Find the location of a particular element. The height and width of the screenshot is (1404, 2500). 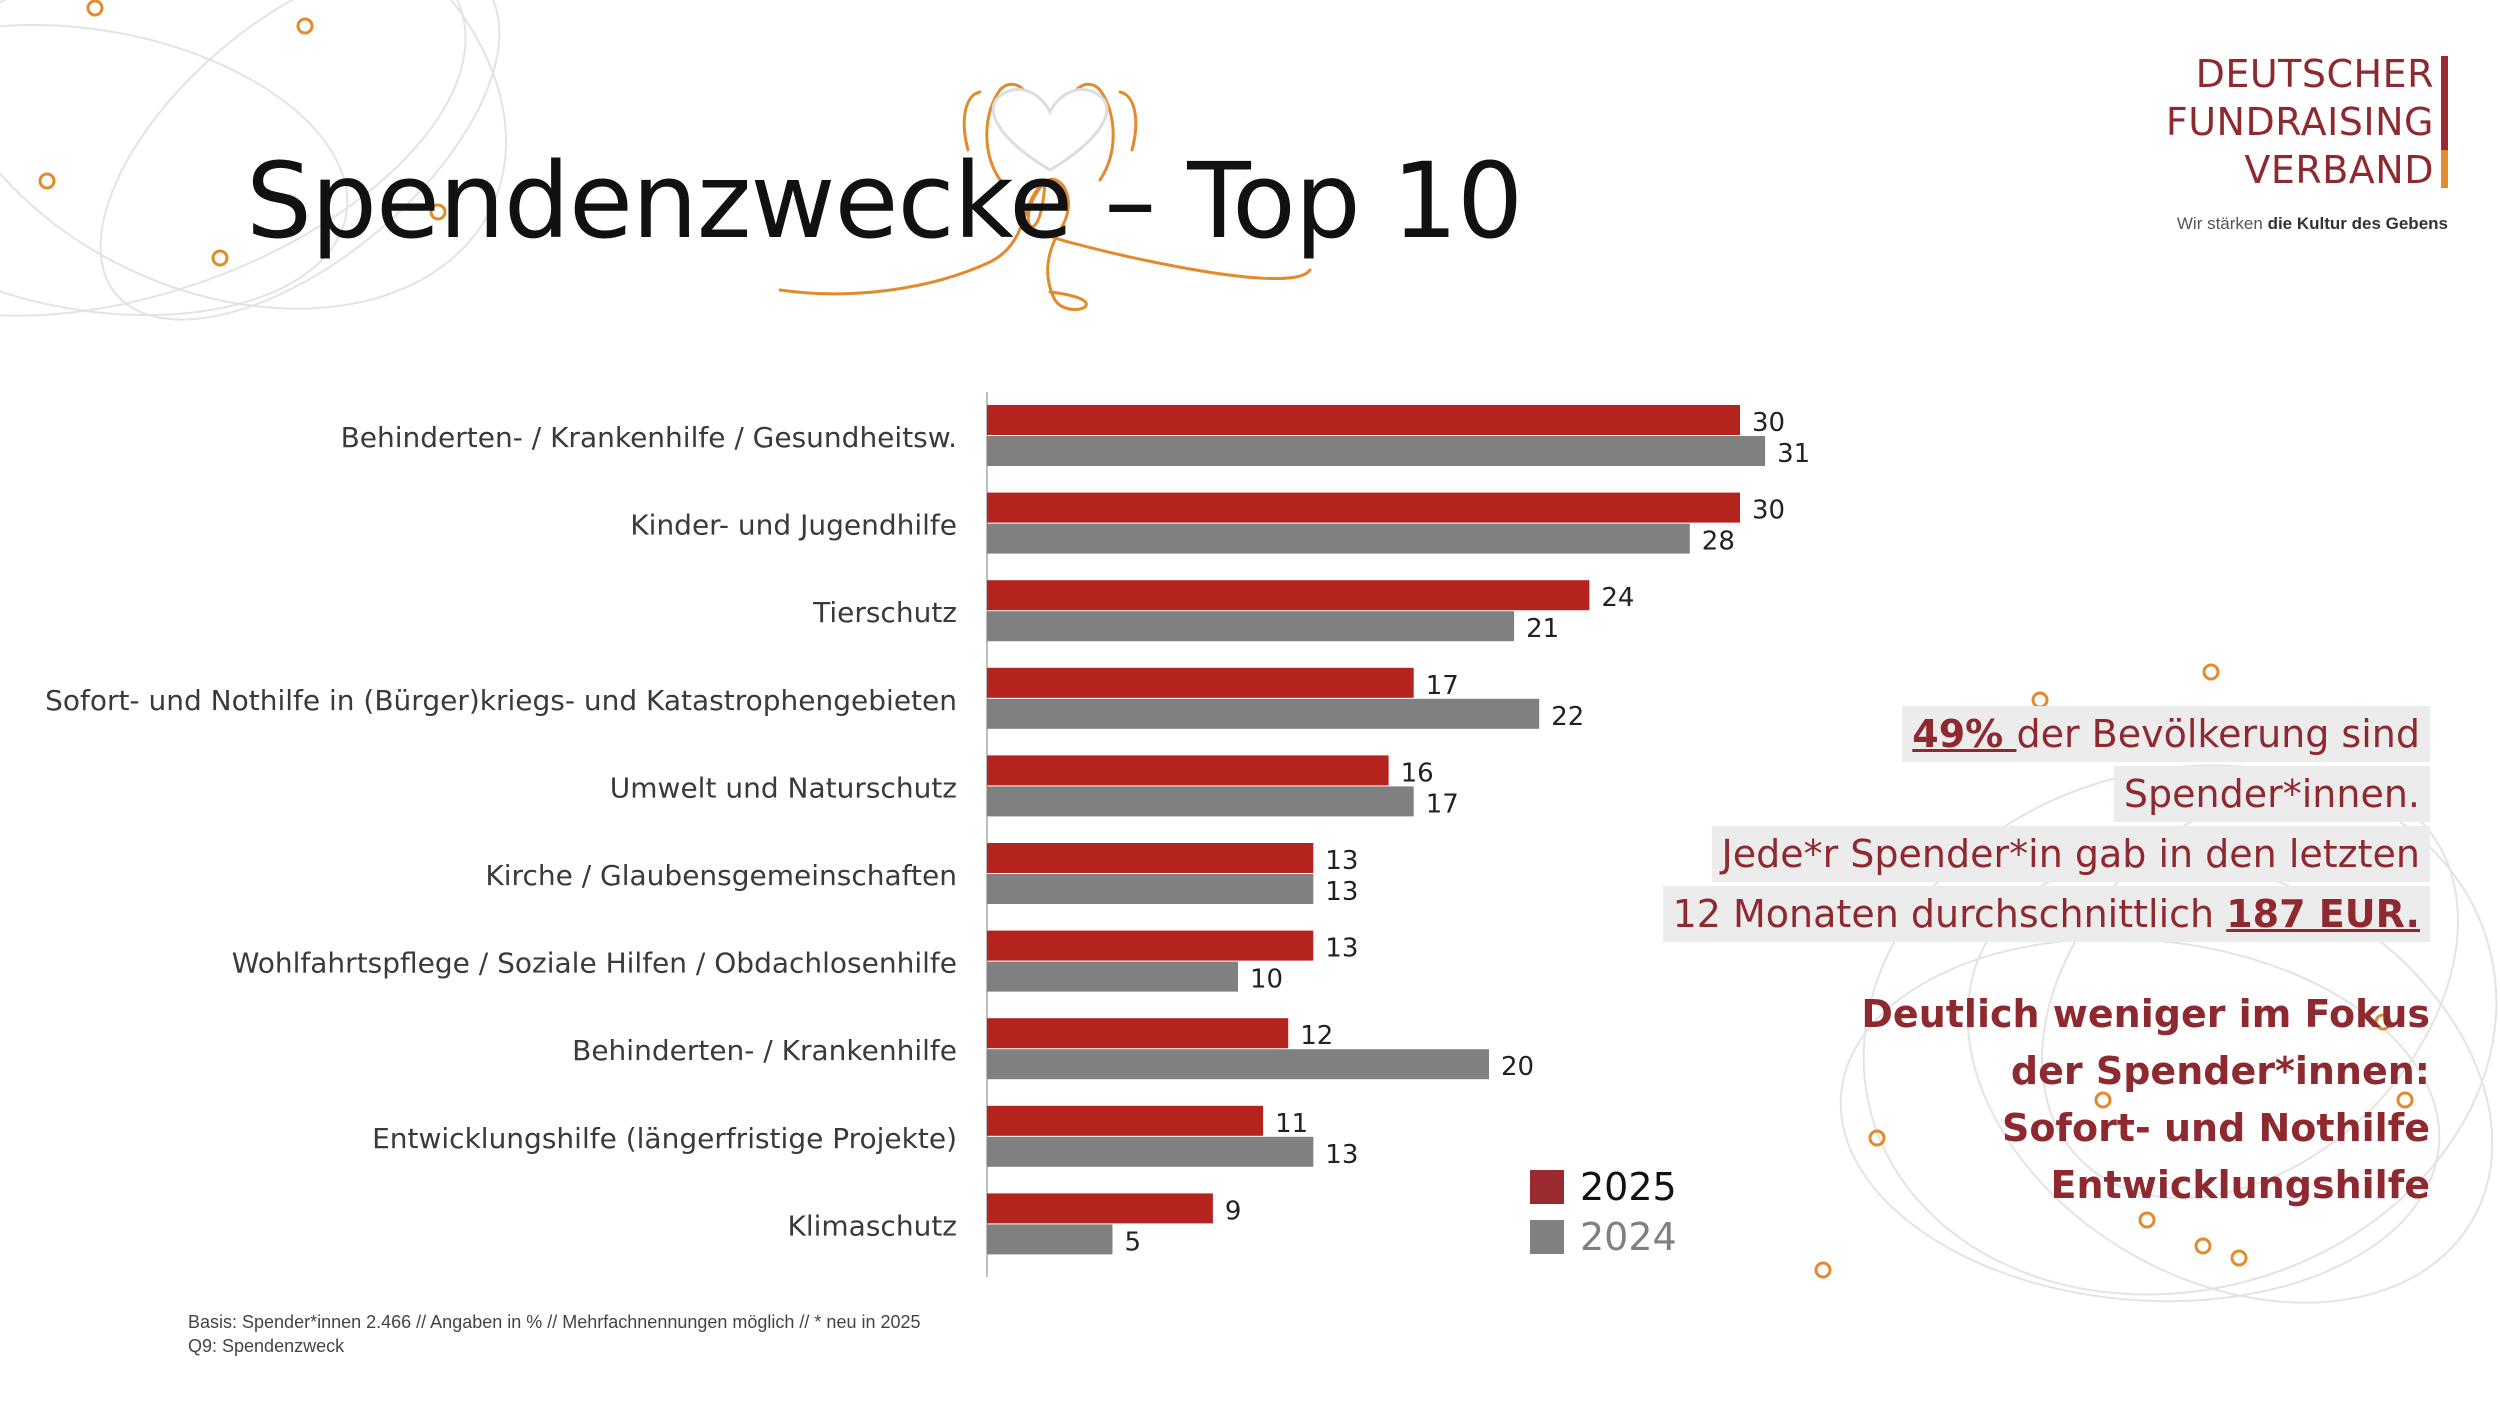

value-label-2024: 31 is located at coordinates (1793, 454).